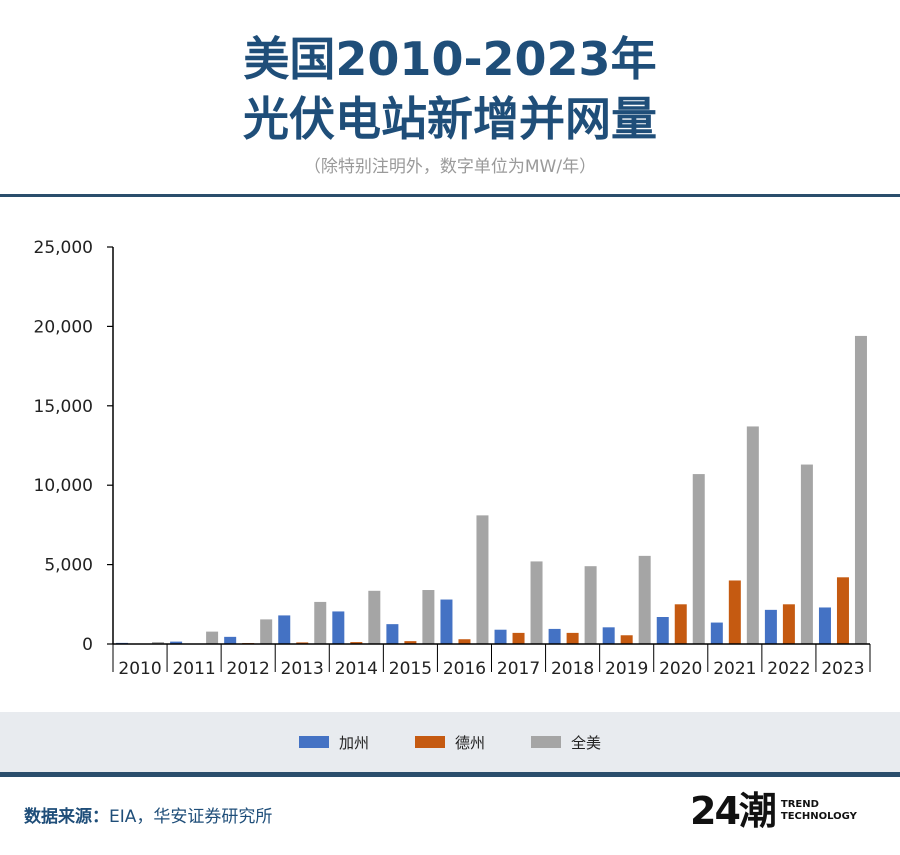 The width and height of the screenshot is (900, 855). Describe the element at coordinates (139, 669) in the screenshot. I see `x-tick-label: 2010` at that location.